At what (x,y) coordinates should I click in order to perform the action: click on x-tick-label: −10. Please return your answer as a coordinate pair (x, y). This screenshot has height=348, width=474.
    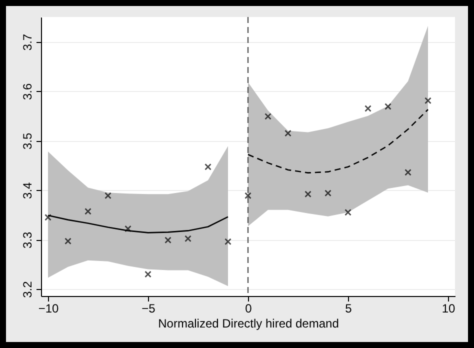
    Looking at the image, I should click on (48, 309).